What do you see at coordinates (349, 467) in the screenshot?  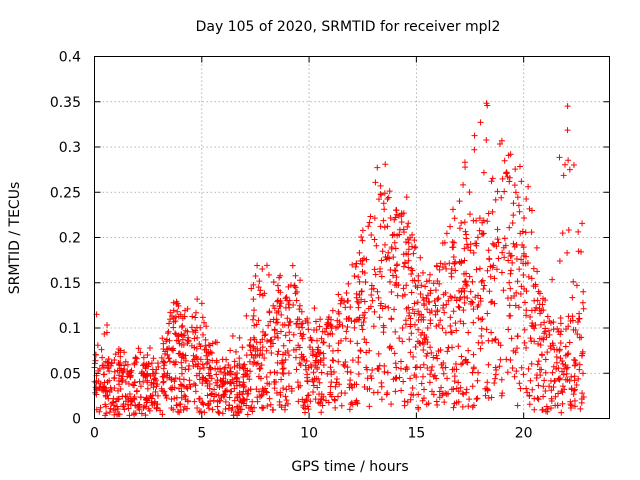 I see `x-axis-label: GPS time / hours` at bounding box center [349, 467].